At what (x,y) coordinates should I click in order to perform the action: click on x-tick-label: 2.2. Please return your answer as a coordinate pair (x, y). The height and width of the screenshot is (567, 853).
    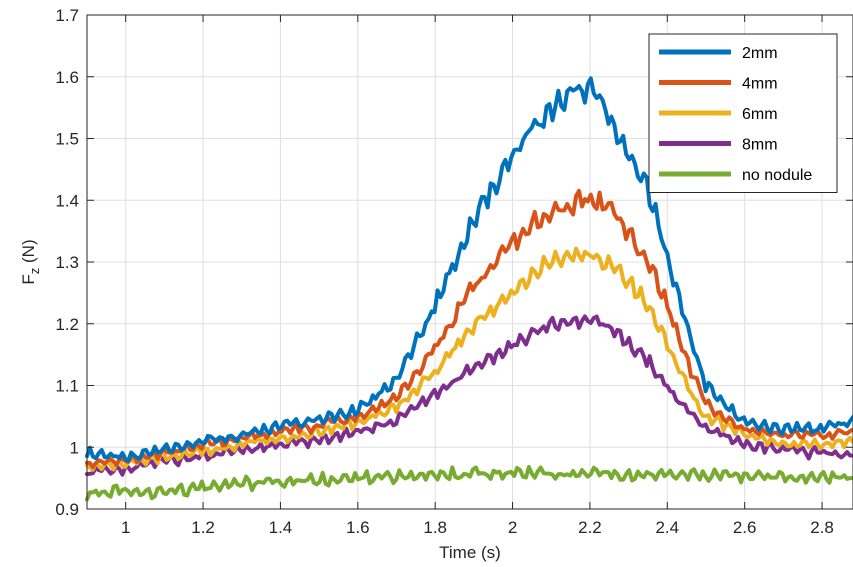
    Looking at the image, I should click on (590, 527).